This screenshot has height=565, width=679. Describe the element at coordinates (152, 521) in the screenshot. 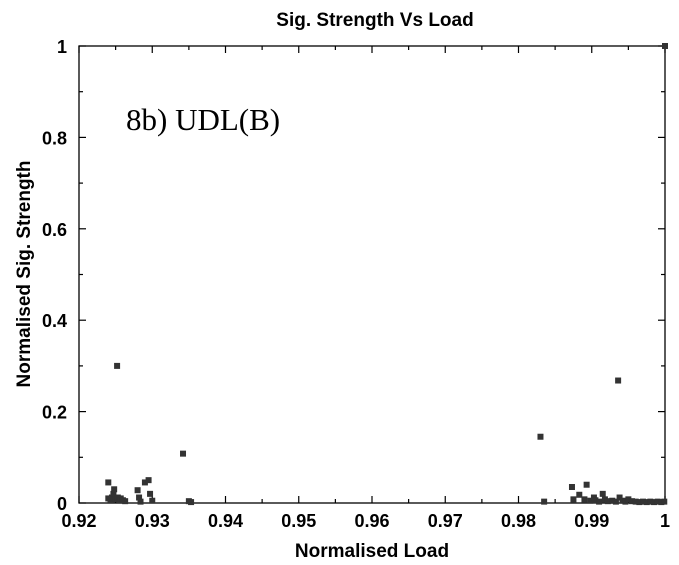

I see `x-tick-label: 0.93` at that location.